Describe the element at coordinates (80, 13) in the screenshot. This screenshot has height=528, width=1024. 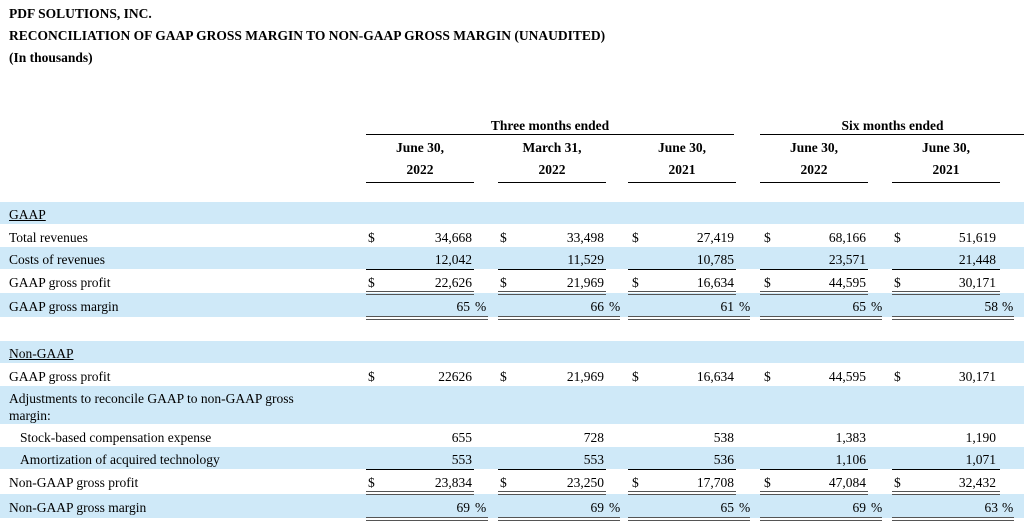
I see `company-name: PDF SOLUTIONS, INC.` at that location.